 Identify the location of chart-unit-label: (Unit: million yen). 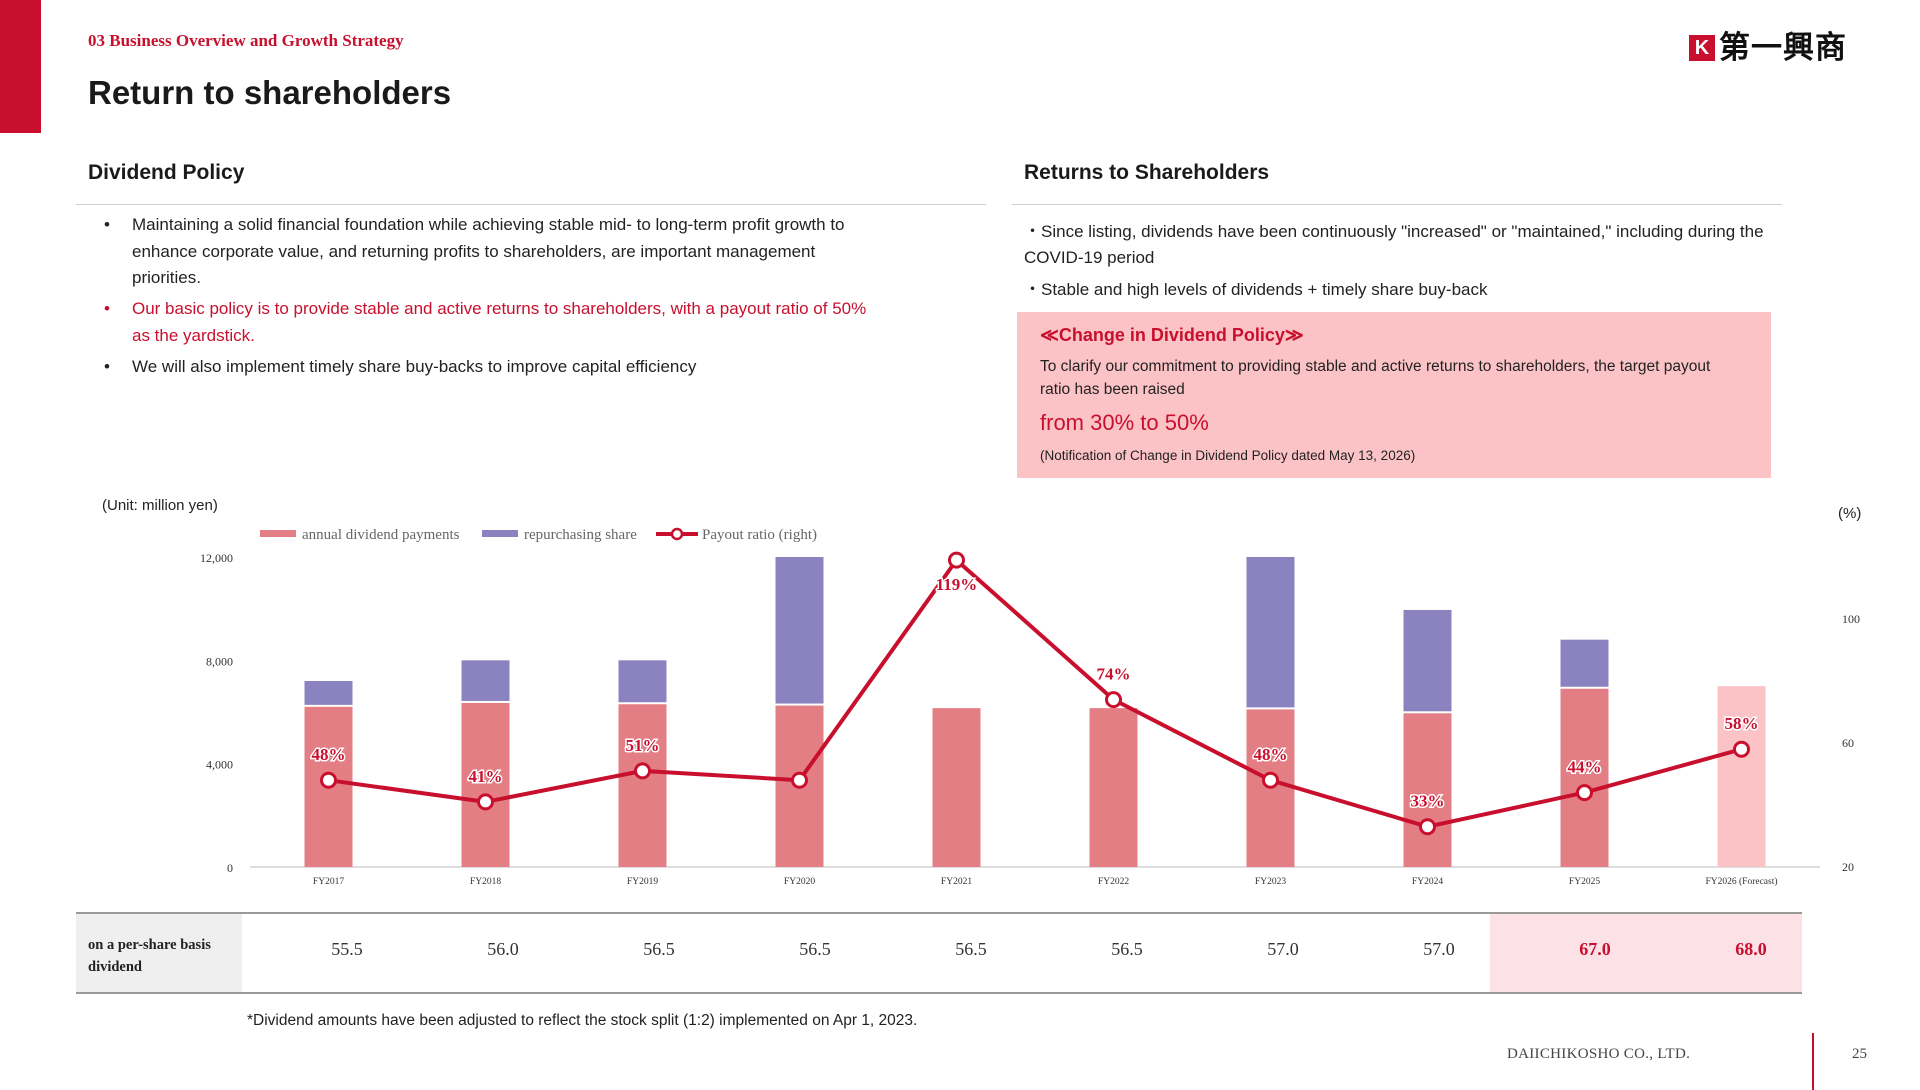
(160, 505).